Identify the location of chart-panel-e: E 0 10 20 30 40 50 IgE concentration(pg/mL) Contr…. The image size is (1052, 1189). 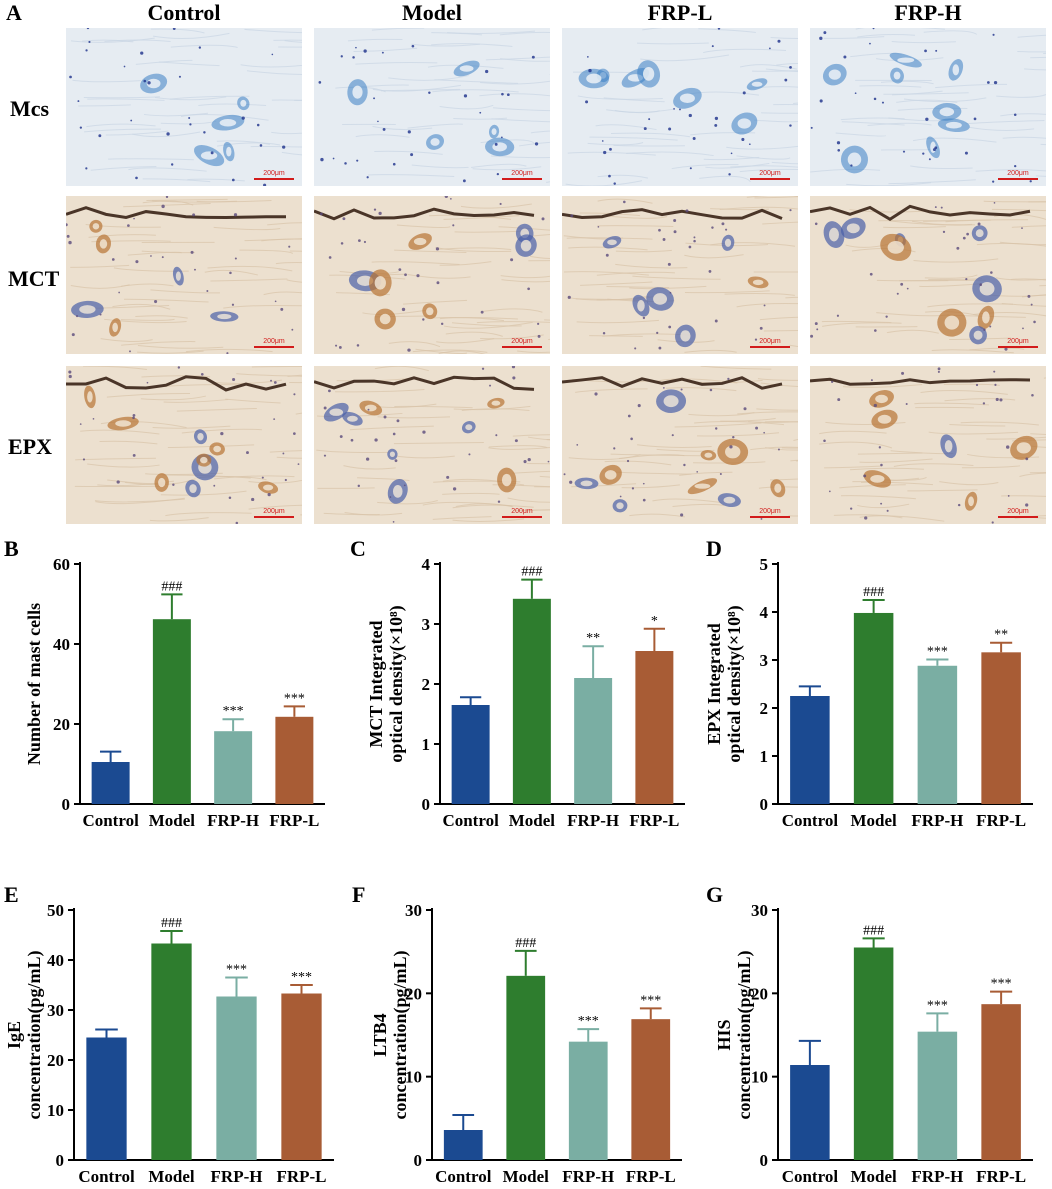
(175, 1029).